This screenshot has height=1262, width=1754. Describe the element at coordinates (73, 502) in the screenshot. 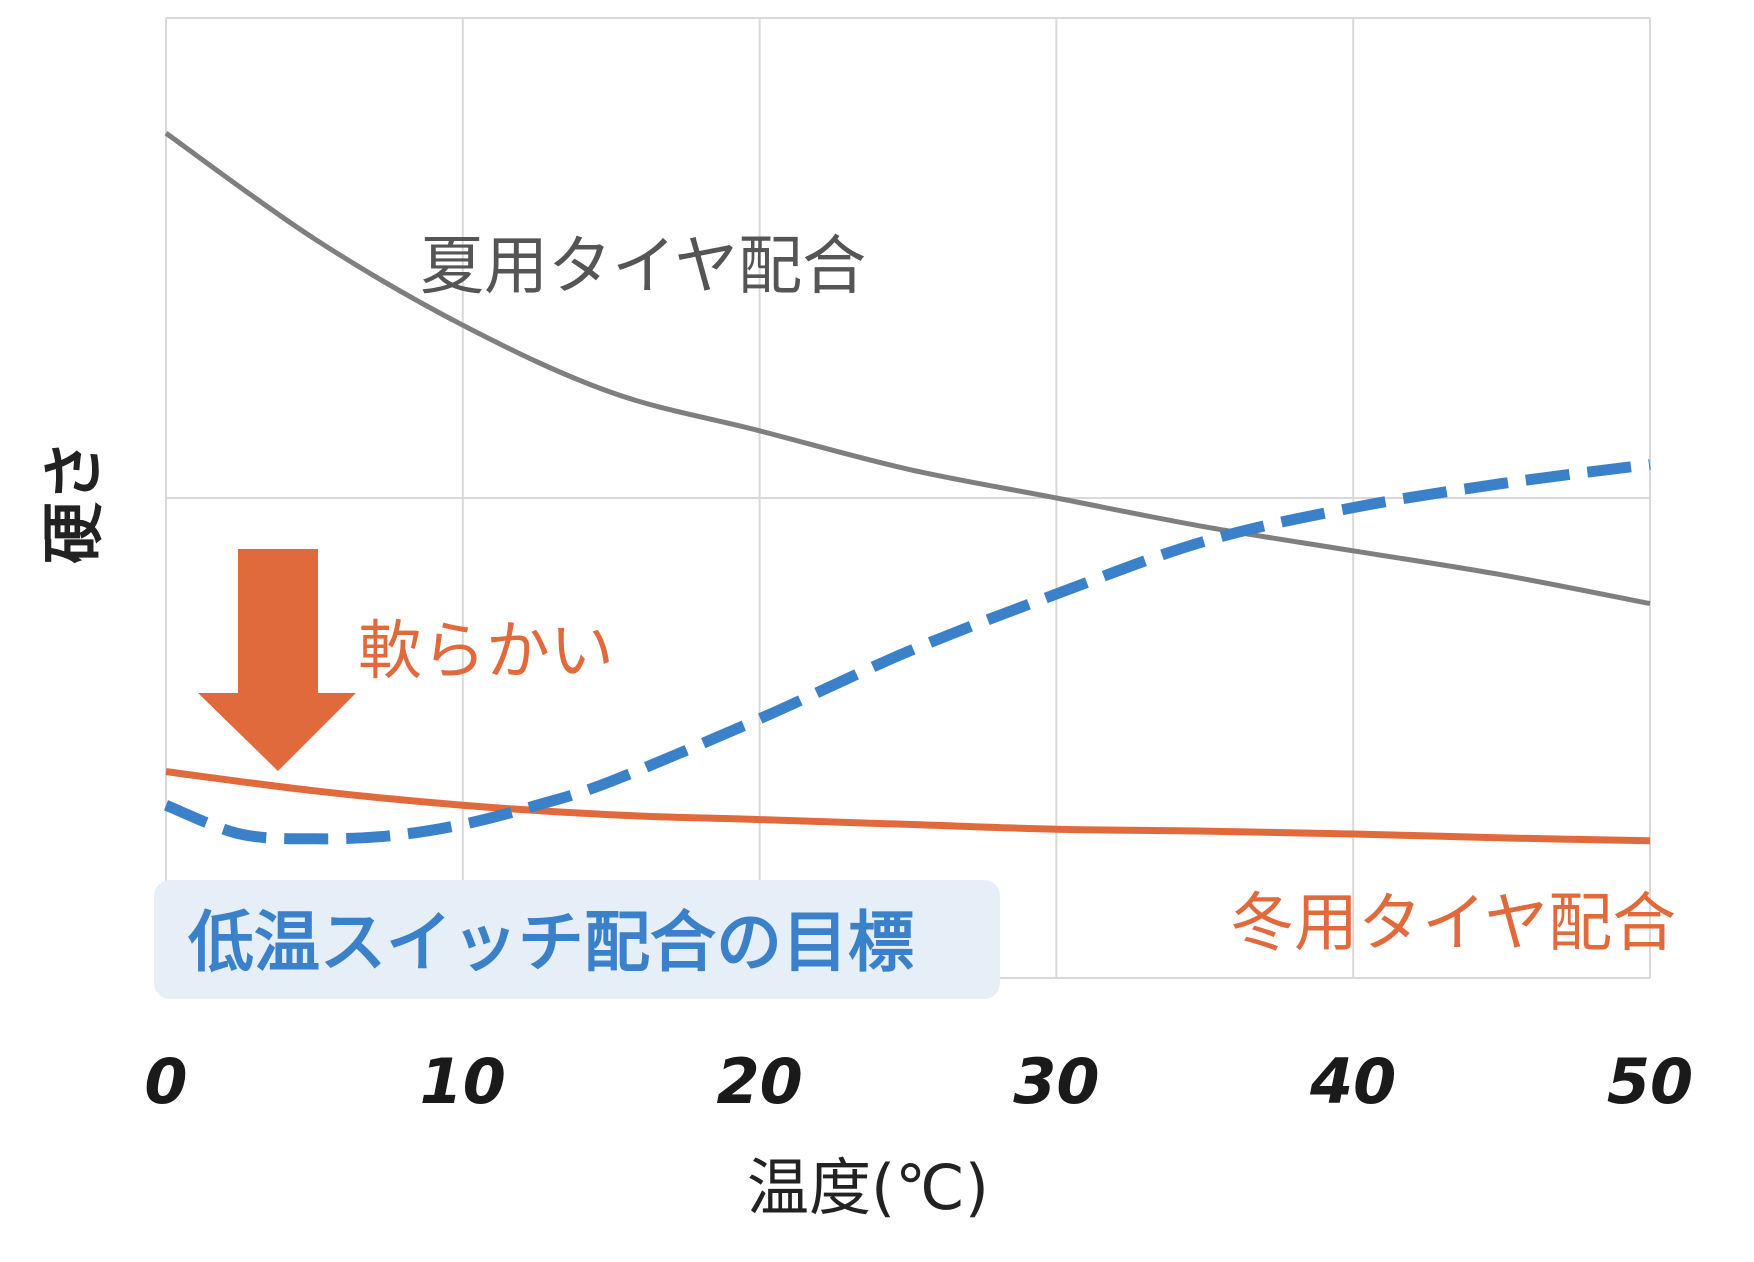

I see `y-axis-title: 硬さ` at that location.